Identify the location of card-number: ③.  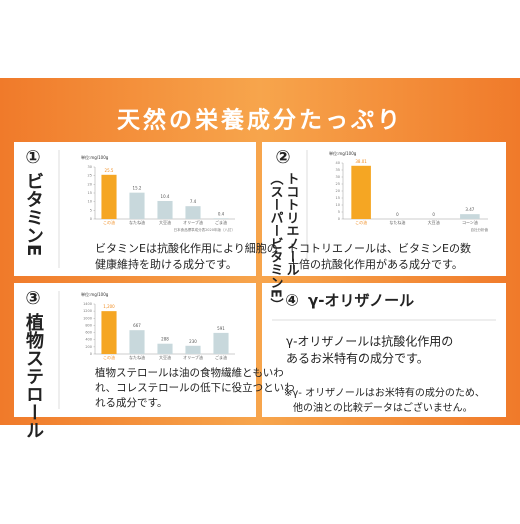
(32, 298).